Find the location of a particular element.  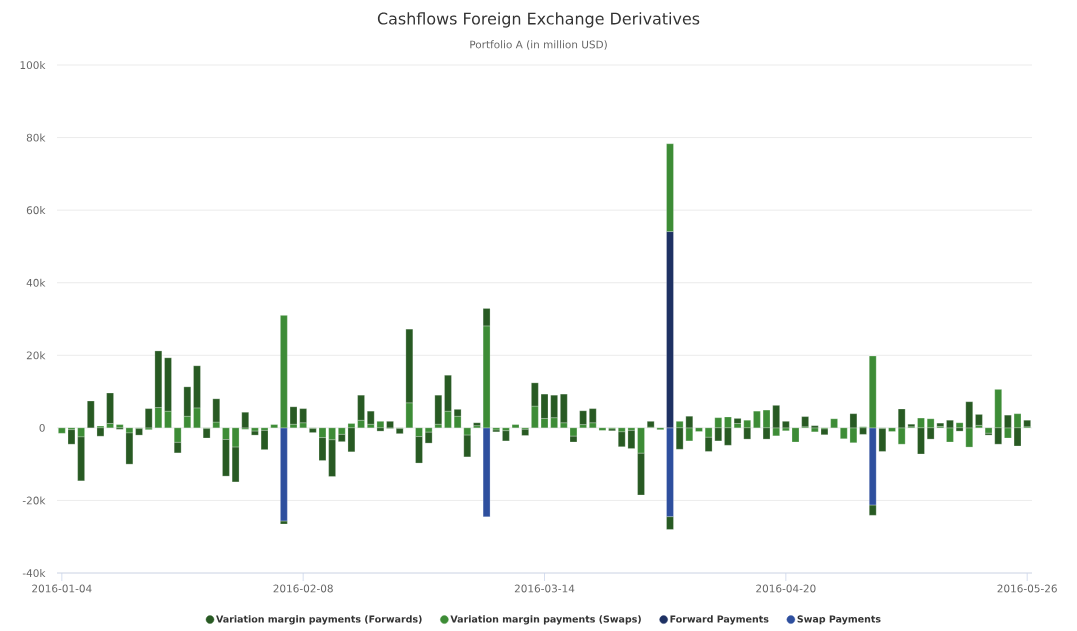

chart-title: Cashflows Foreign Exchange Derivatives is located at coordinates (538, 20).